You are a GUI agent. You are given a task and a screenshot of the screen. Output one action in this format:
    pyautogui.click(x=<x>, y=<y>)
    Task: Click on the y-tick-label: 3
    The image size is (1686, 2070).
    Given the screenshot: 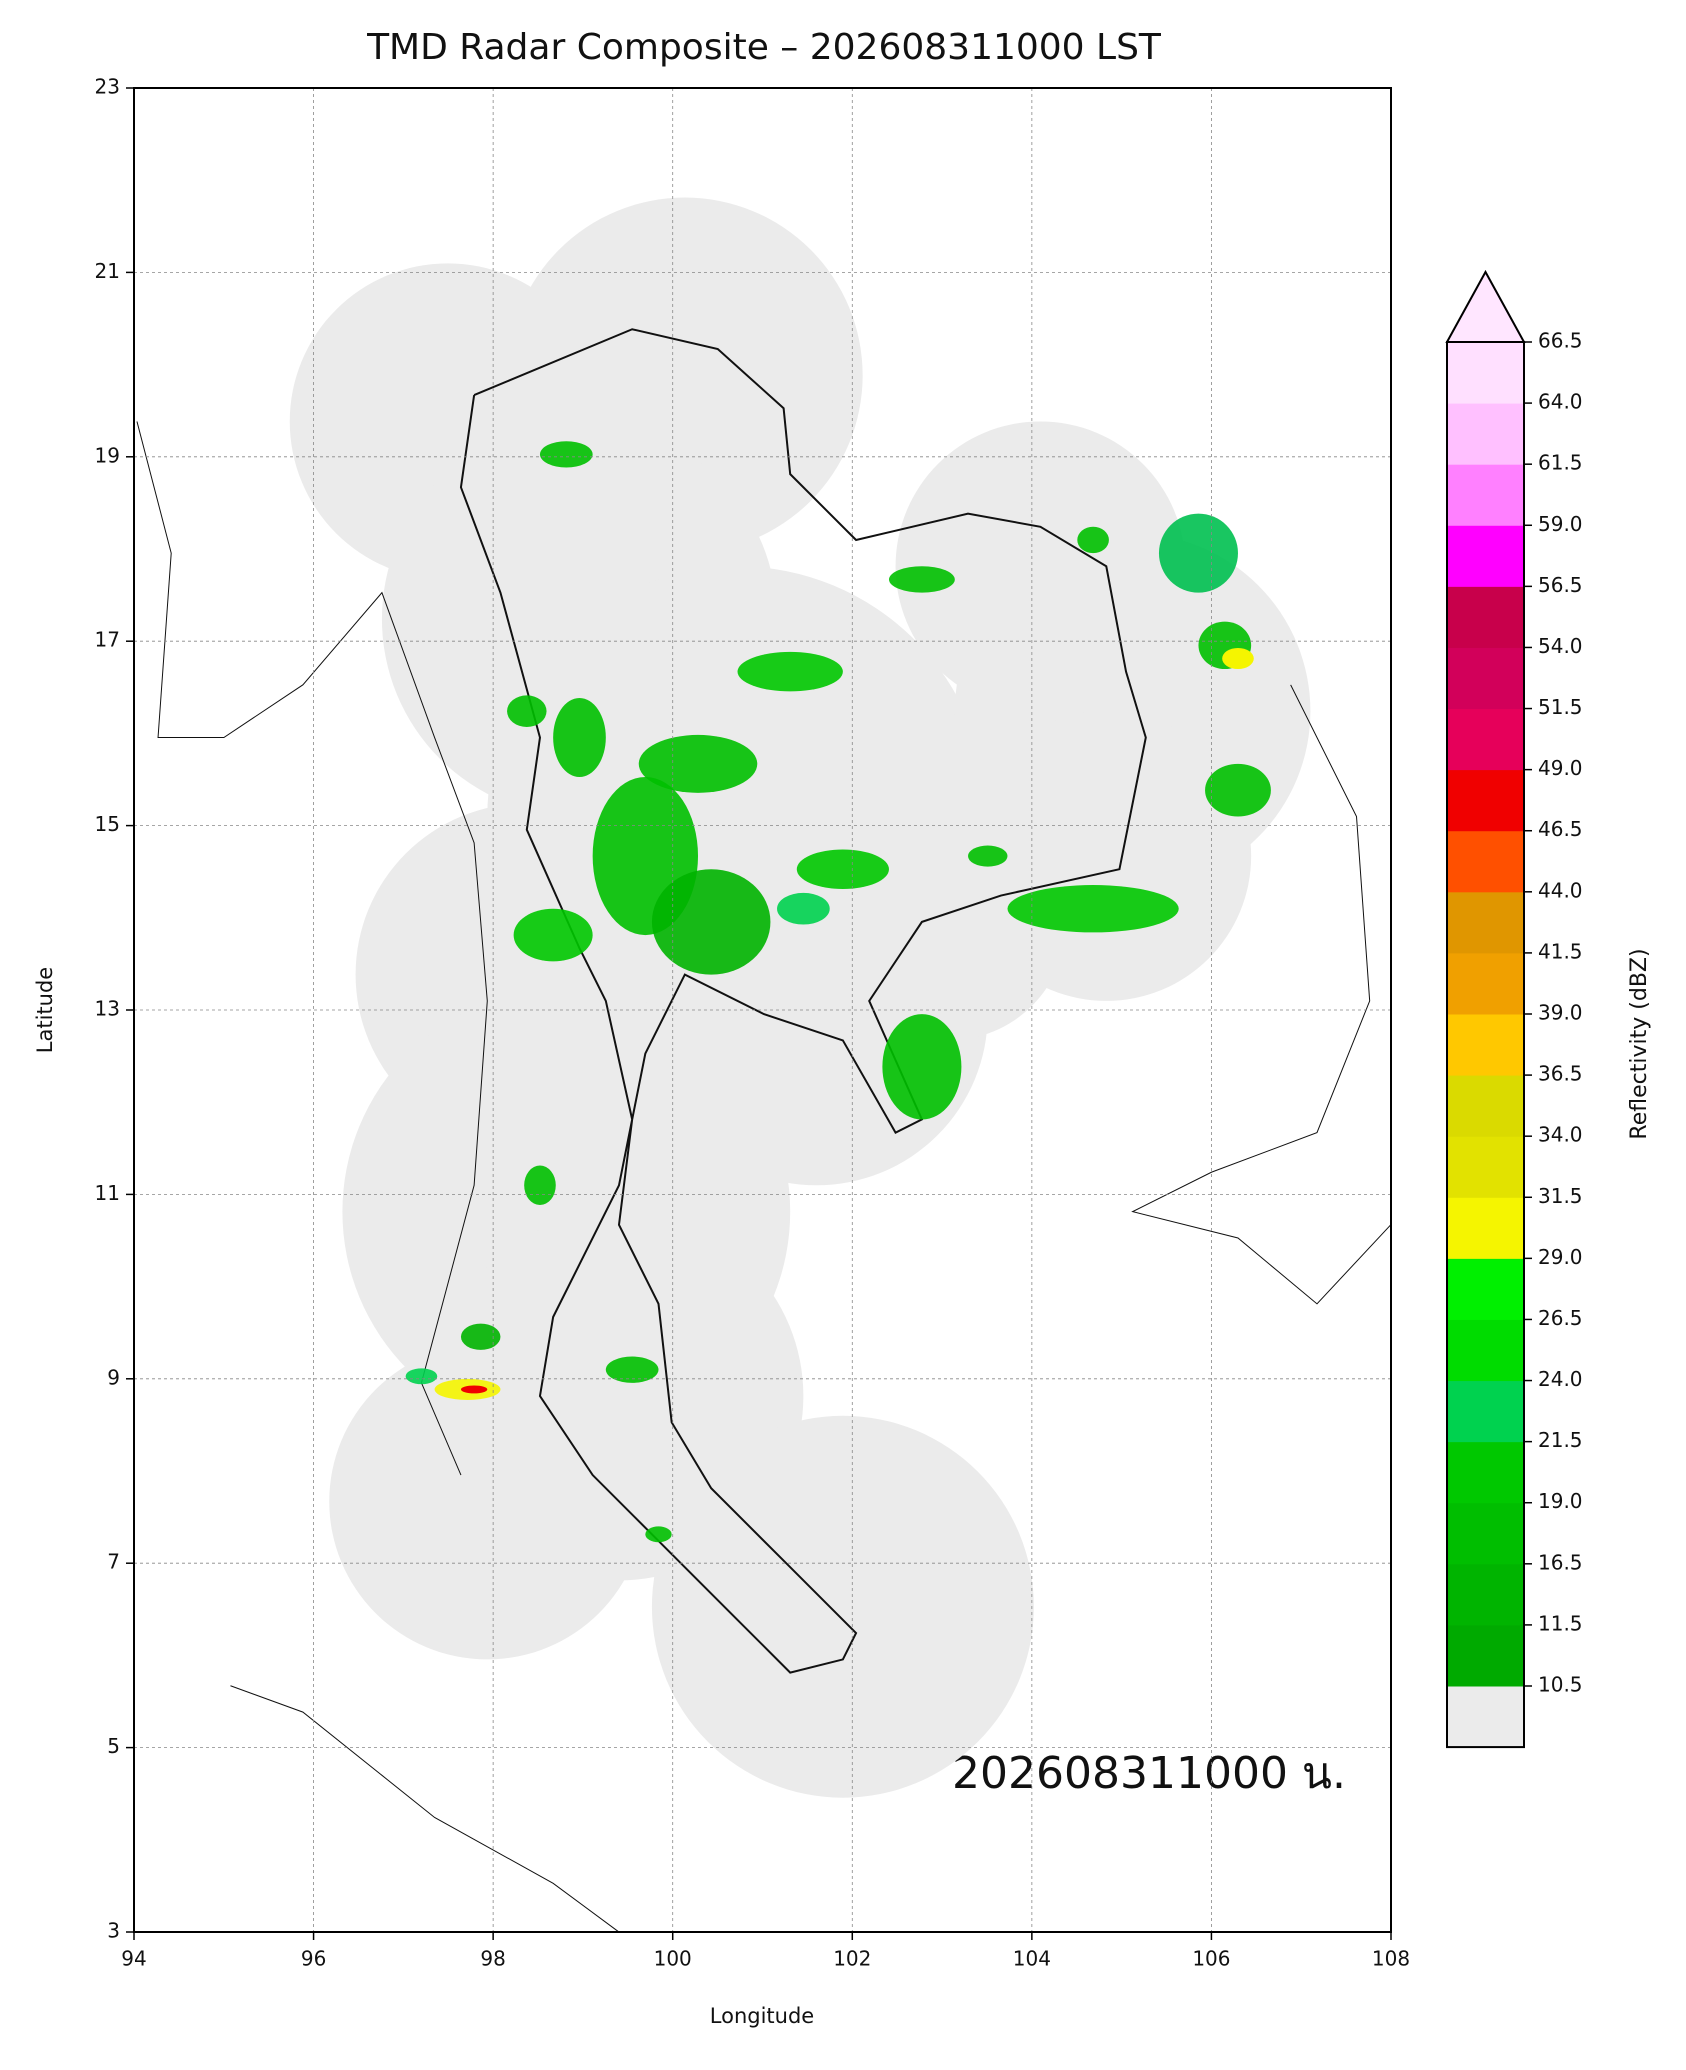 What is the action you would take?
    pyautogui.click(x=113, y=1931)
    